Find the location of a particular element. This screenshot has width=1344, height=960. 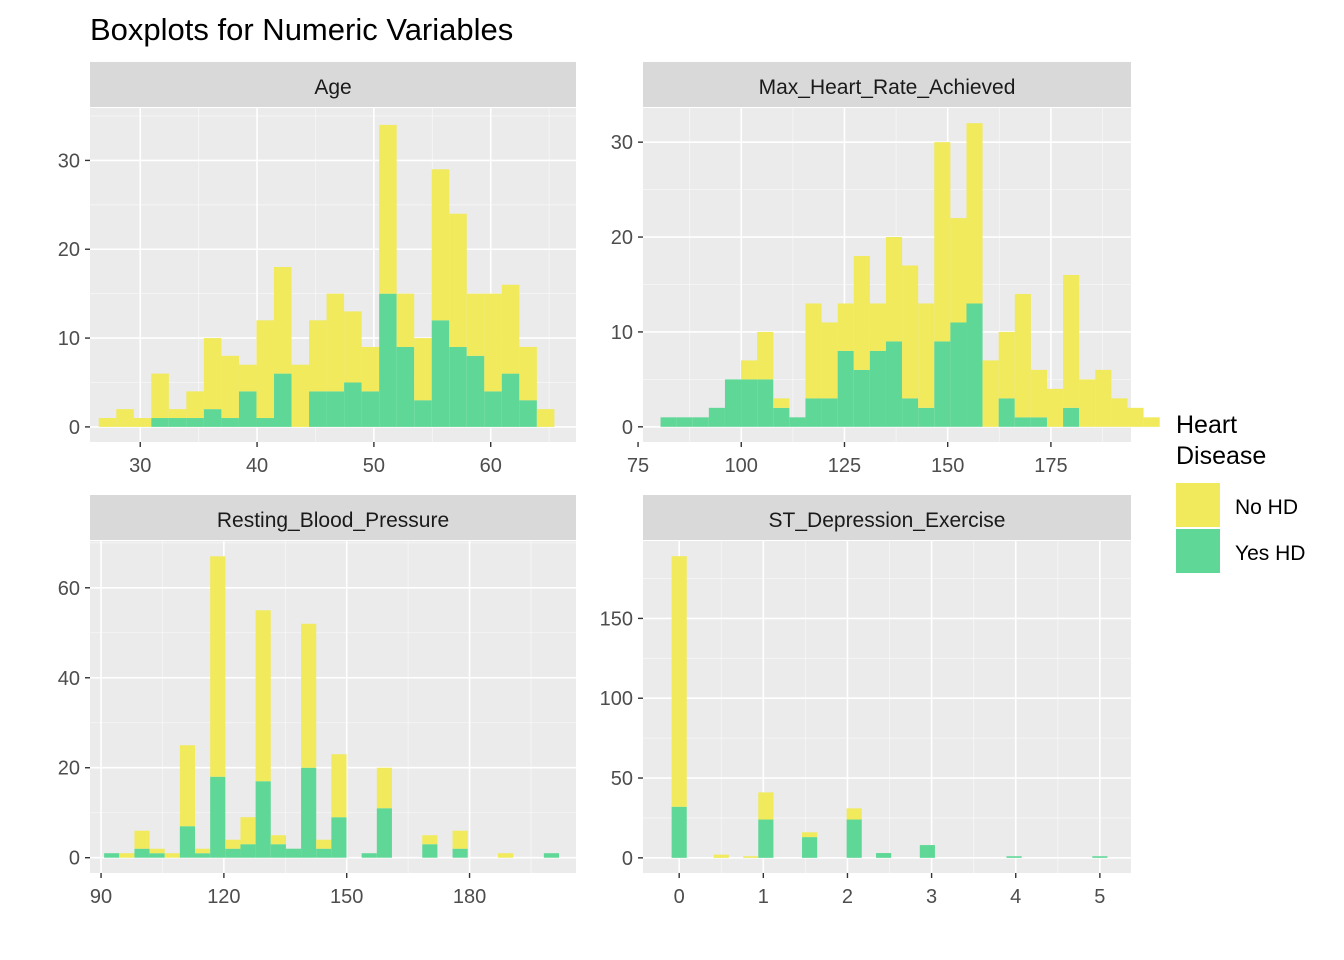

x-tick-label: 75 is located at coordinates (638, 466).